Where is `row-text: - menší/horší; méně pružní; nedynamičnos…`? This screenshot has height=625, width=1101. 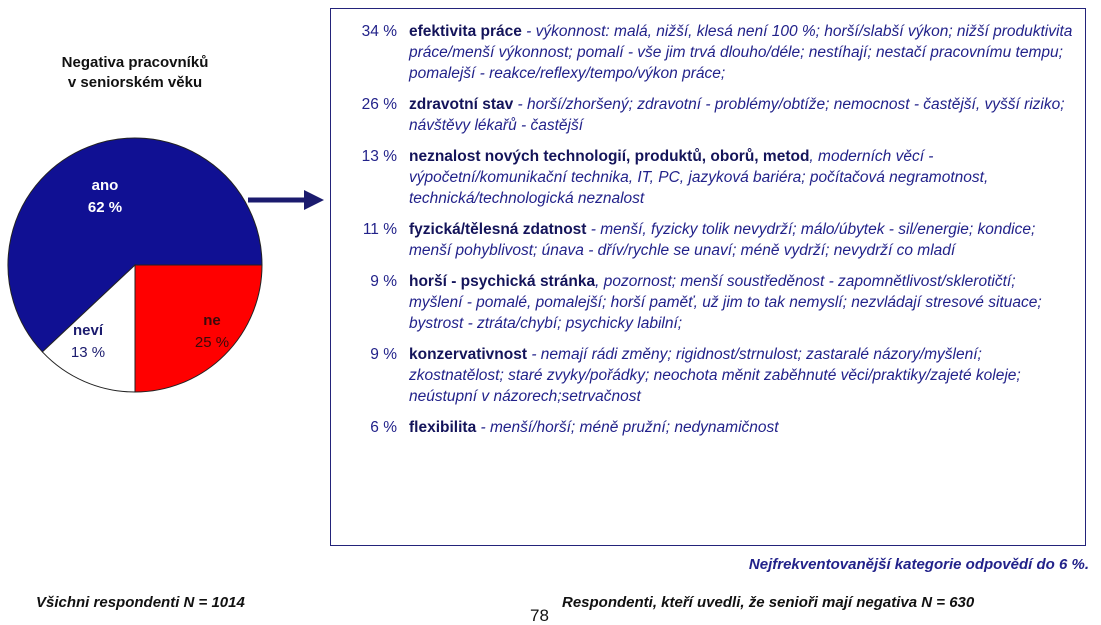 row-text: - menší/horší; méně pružní; nedynamičnos… is located at coordinates (627, 427).